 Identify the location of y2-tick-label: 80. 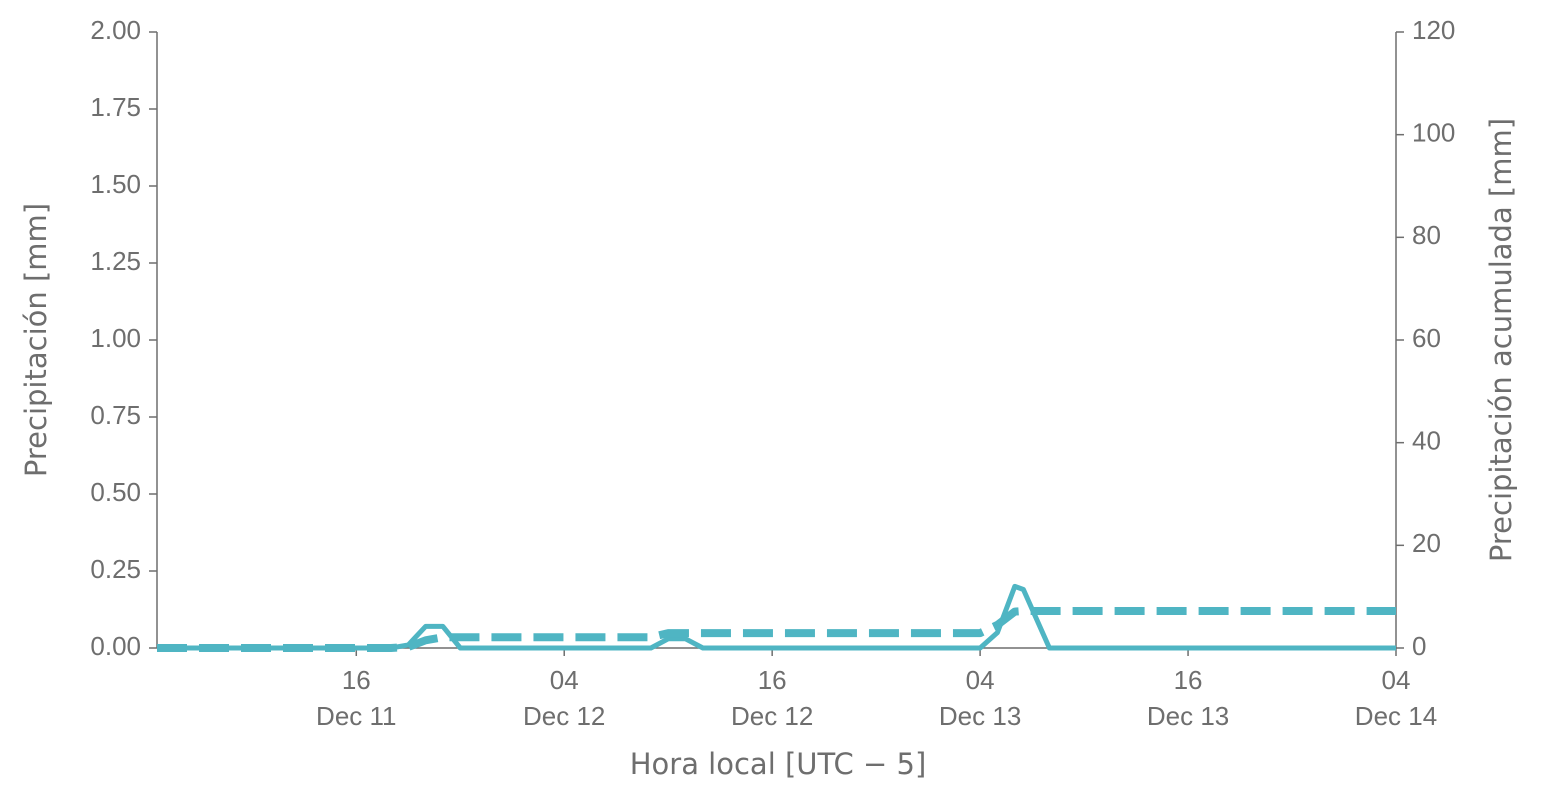
(1426, 235).